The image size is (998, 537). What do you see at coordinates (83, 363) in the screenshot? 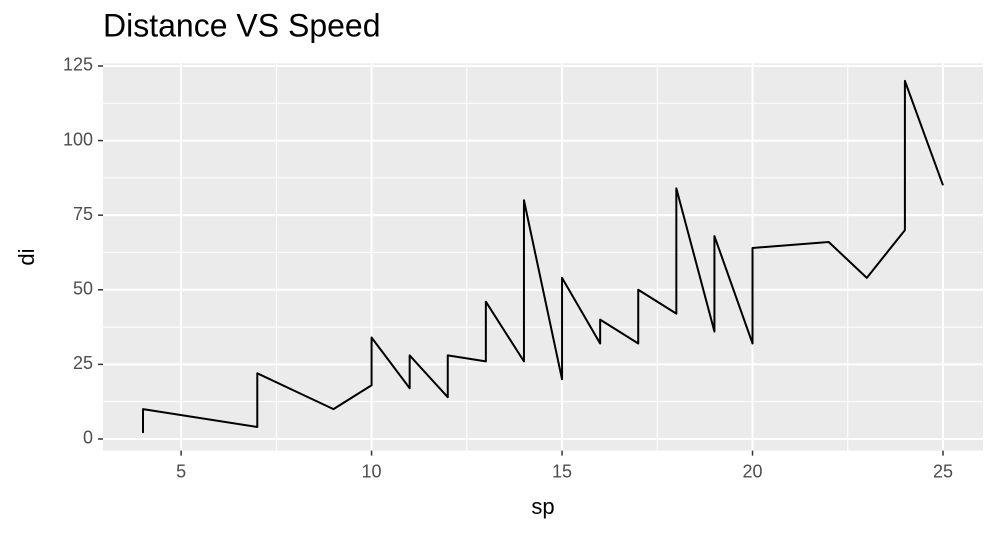
I see `y-tick-label: 25` at bounding box center [83, 363].